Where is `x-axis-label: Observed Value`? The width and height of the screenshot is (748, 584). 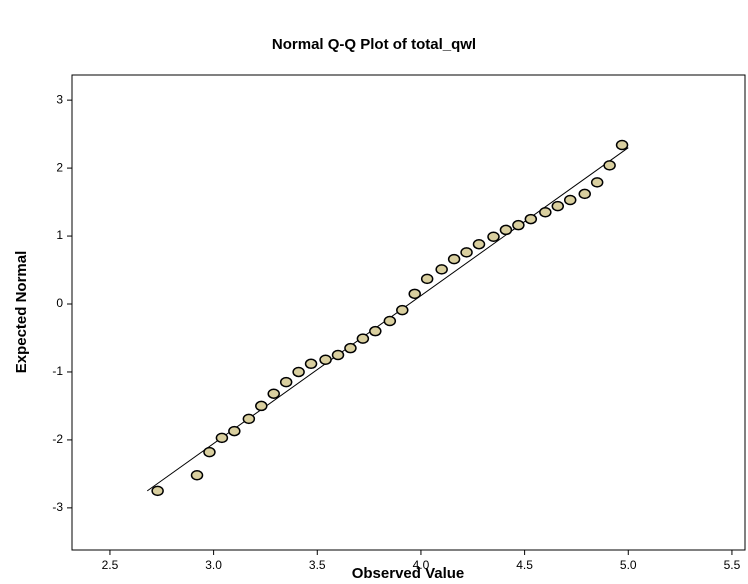
x-axis-label: Observed Value is located at coordinates (408, 573).